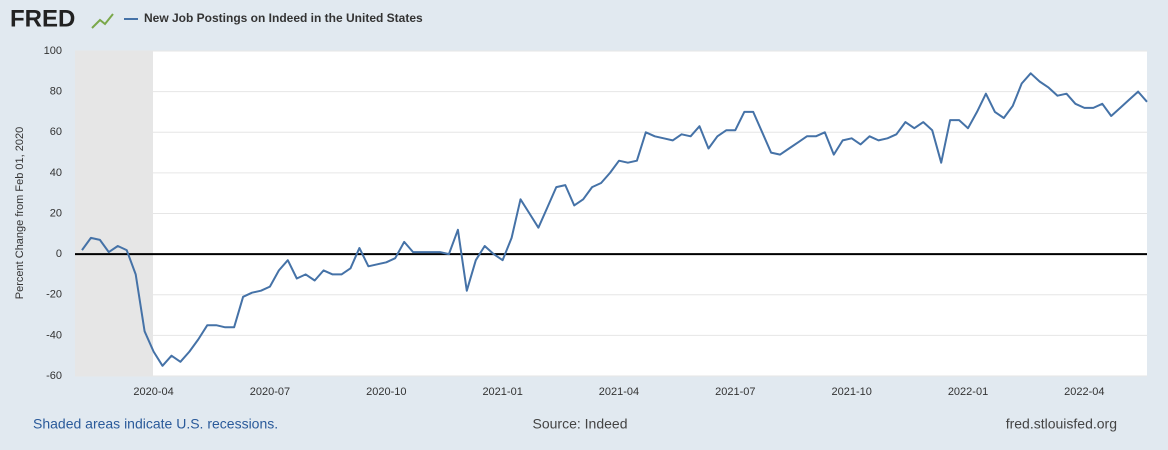  What do you see at coordinates (735, 392) in the screenshot?
I see `x-tick-label: 2021-07` at bounding box center [735, 392].